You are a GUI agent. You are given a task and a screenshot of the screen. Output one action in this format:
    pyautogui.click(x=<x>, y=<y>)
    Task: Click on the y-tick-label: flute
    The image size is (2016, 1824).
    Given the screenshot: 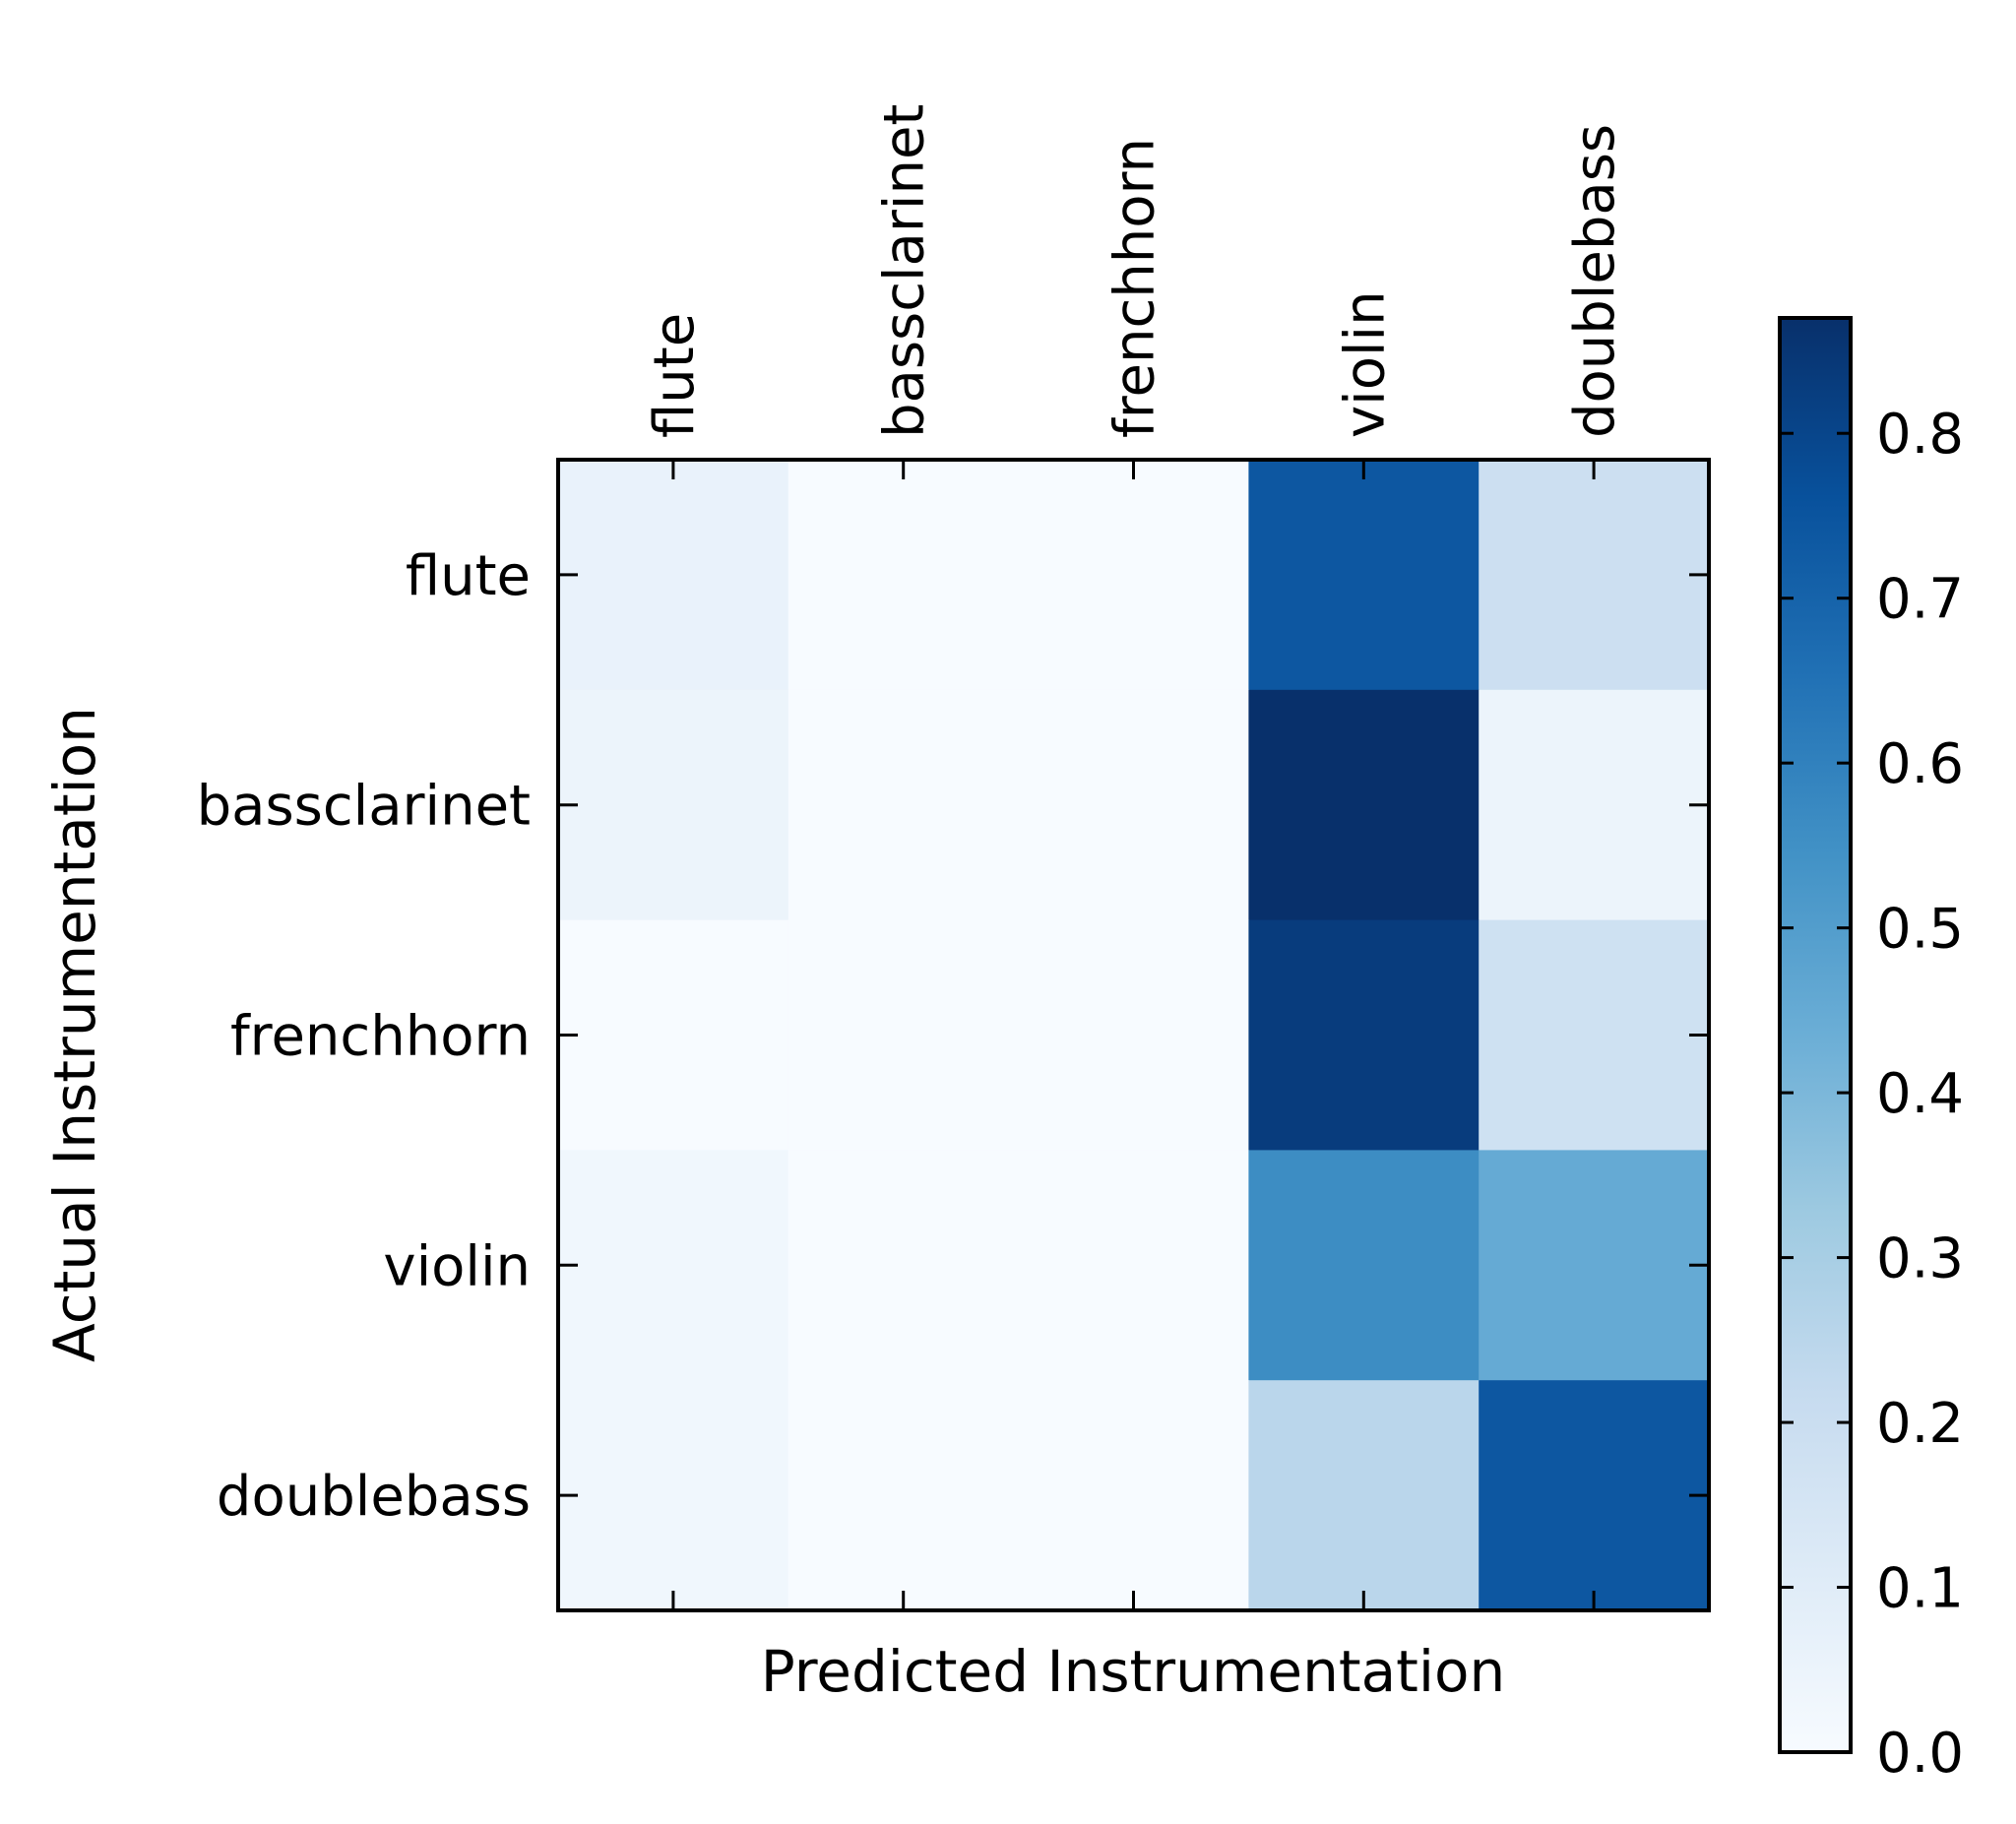 What is the action you would take?
    pyautogui.click(x=468, y=576)
    